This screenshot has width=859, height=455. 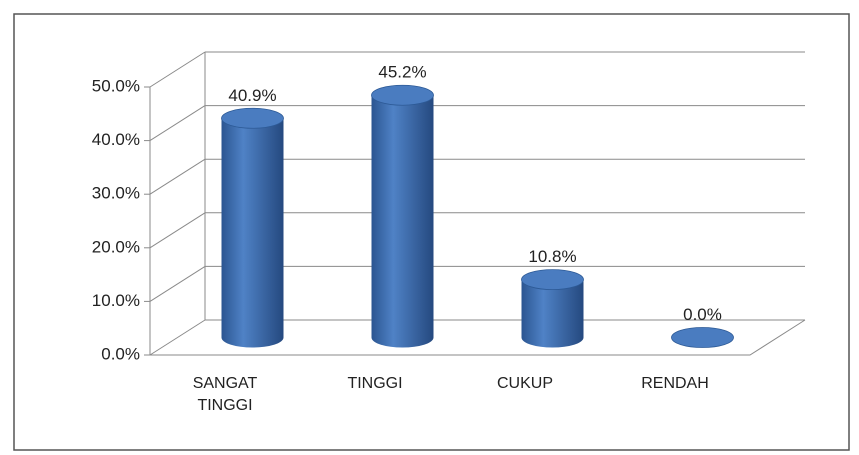 I want to click on y-tick-label: 50.0%, so click(x=116, y=85).